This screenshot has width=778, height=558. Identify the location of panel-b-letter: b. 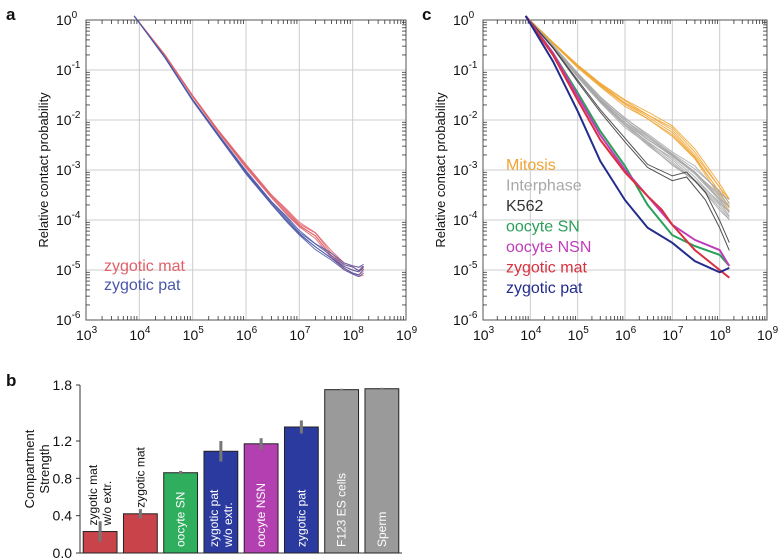
(11, 380).